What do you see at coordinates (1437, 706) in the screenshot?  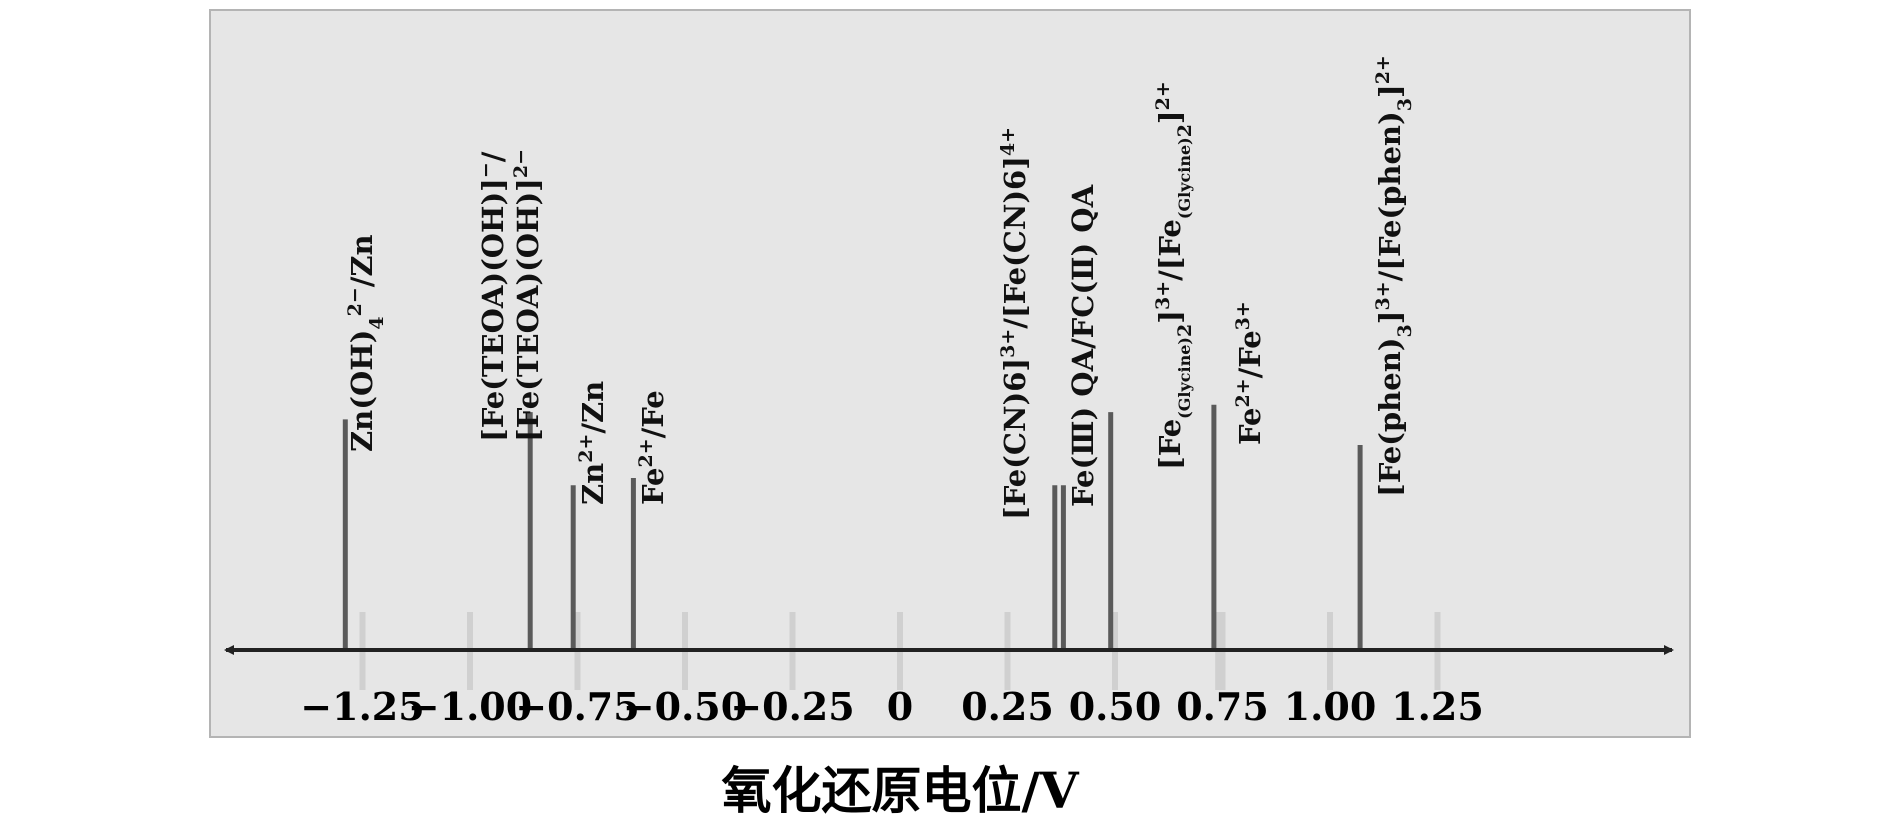 I see `tick-label: 1.25` at bounding box center [1437, 706].